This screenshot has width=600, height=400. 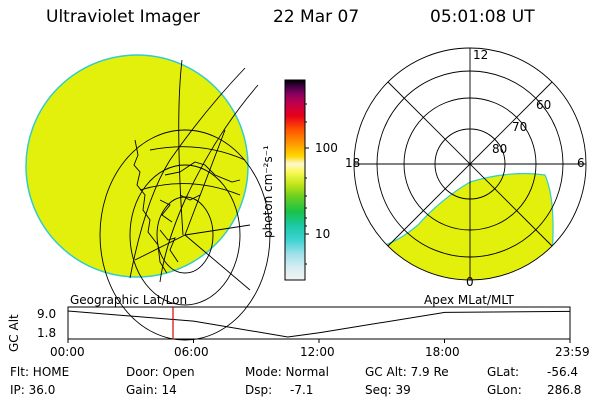 I want to click on timeline-plot, so click(x=319, y=324).